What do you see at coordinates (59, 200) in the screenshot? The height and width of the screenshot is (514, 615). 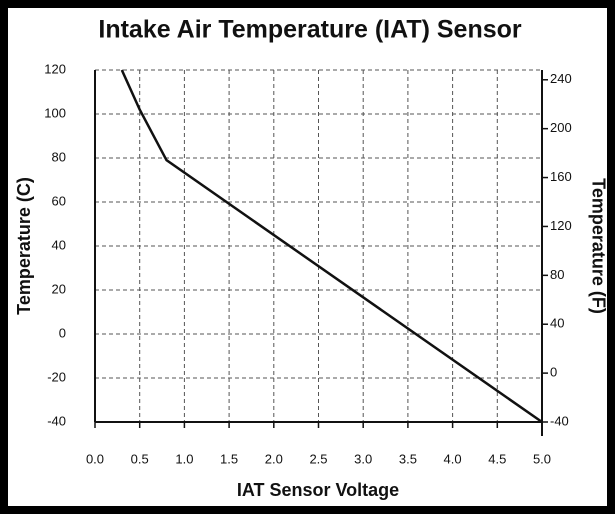 I see `y-tick-label: 60` at bounding box center [59, 200].